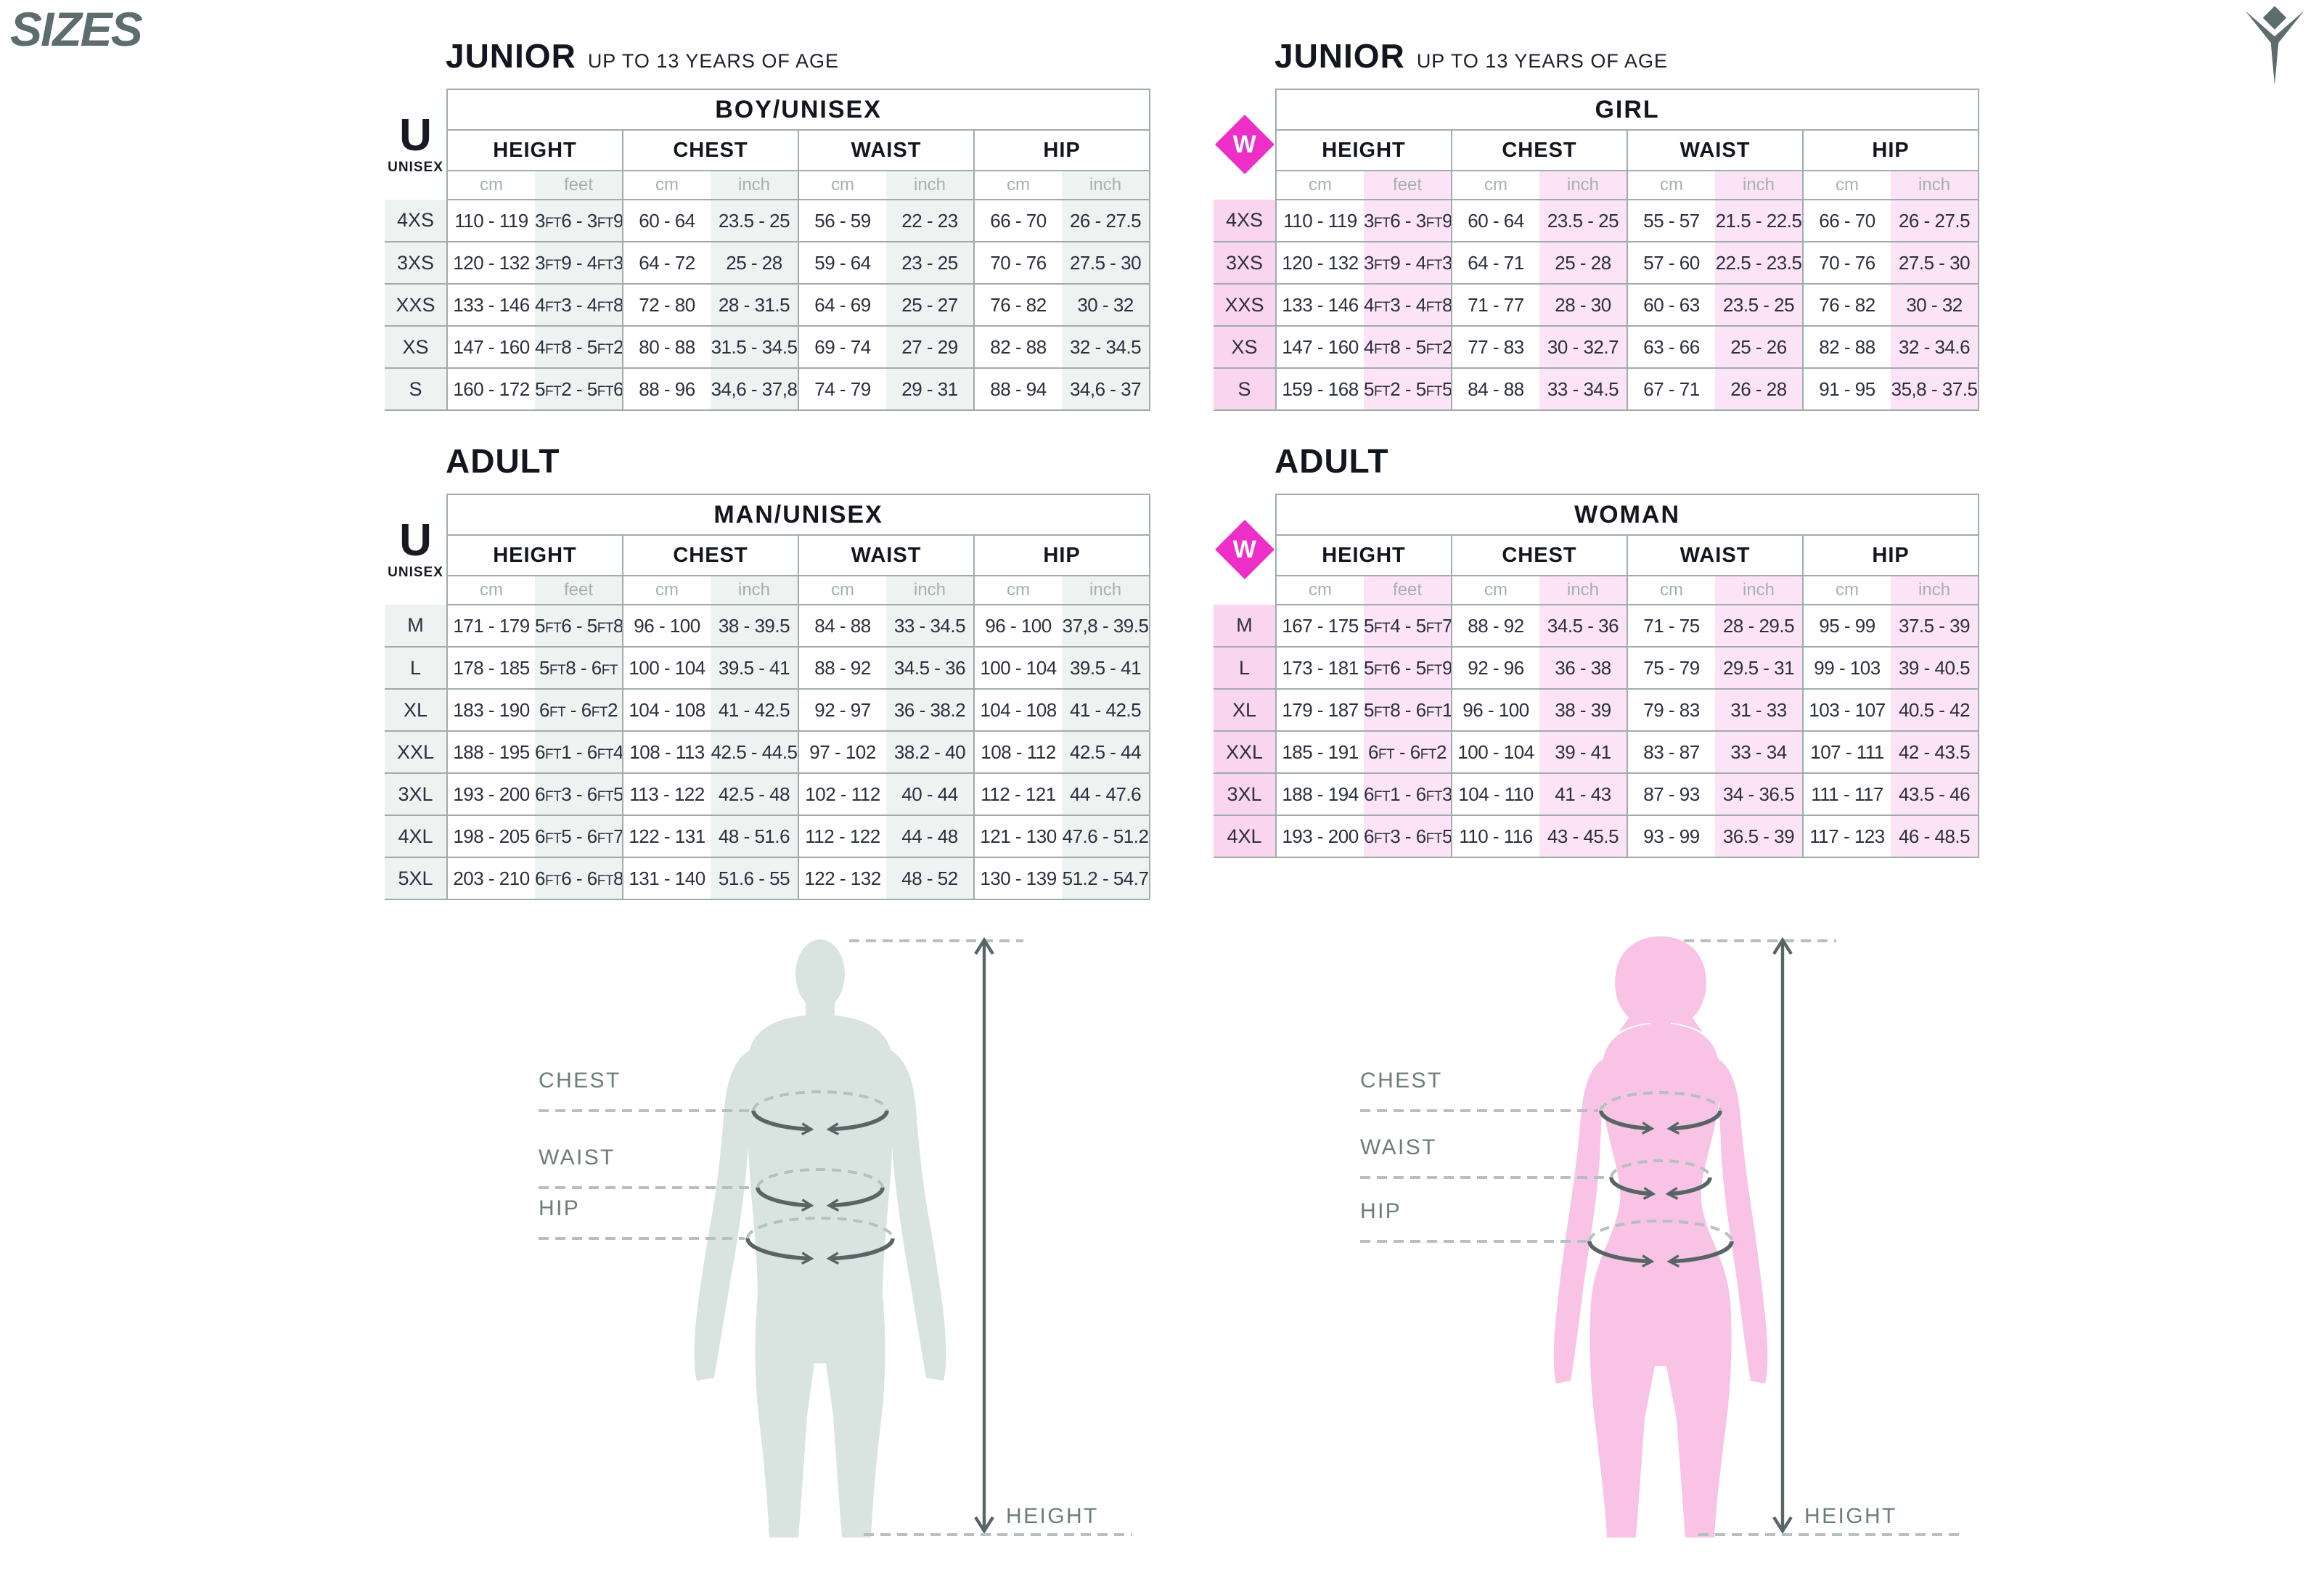  What do you see at coordinates (1626, 461) in the screenshot?
I see `section-heading: ADULT` at bounding box center [1626, 461].